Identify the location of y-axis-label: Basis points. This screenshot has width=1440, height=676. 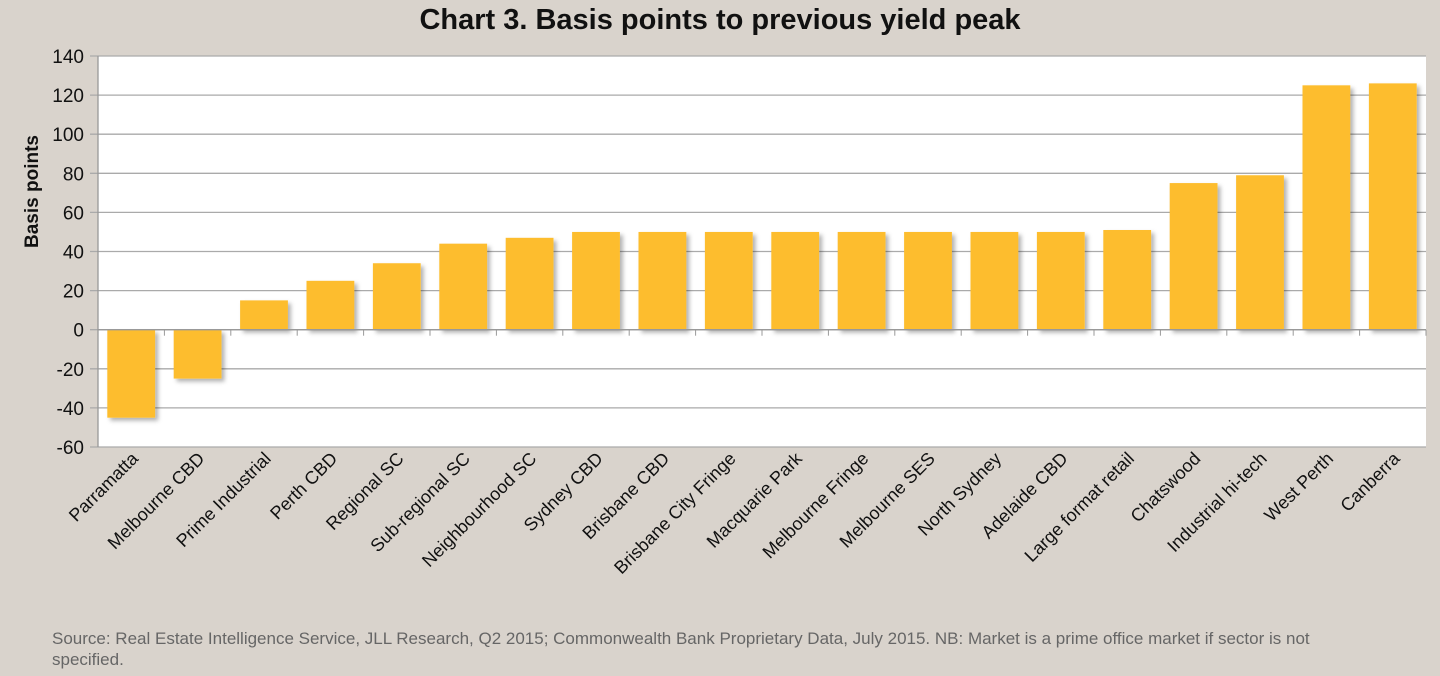
(32, 191).